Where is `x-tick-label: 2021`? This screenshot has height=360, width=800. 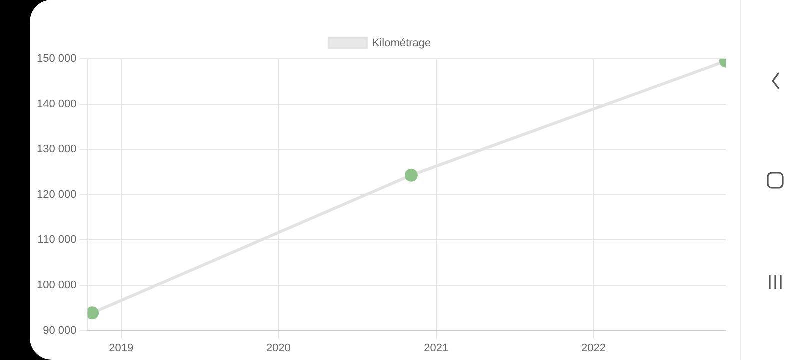 x-tick-label: 2021 is located at coordinates (436, 348).